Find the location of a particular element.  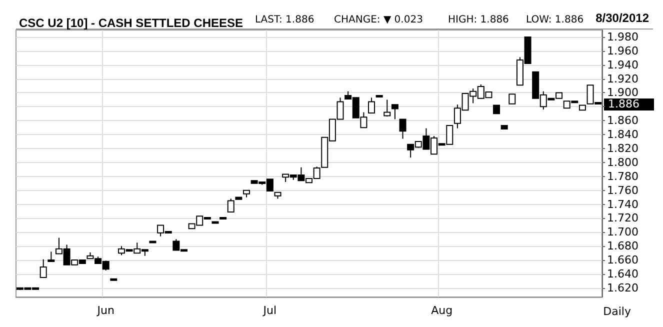

y-tick-label: 1.620 is located at coordinates (622, 287).